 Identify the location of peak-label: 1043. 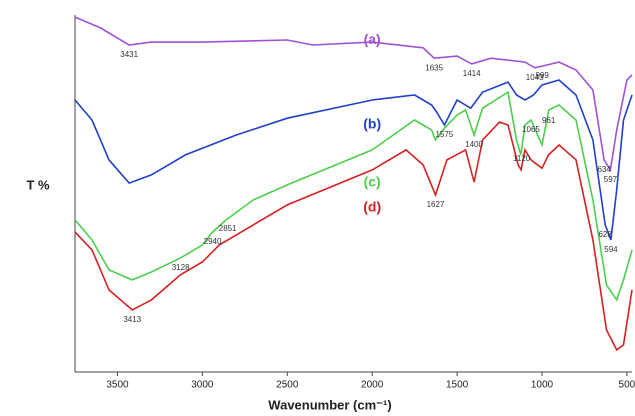
(535, 77).